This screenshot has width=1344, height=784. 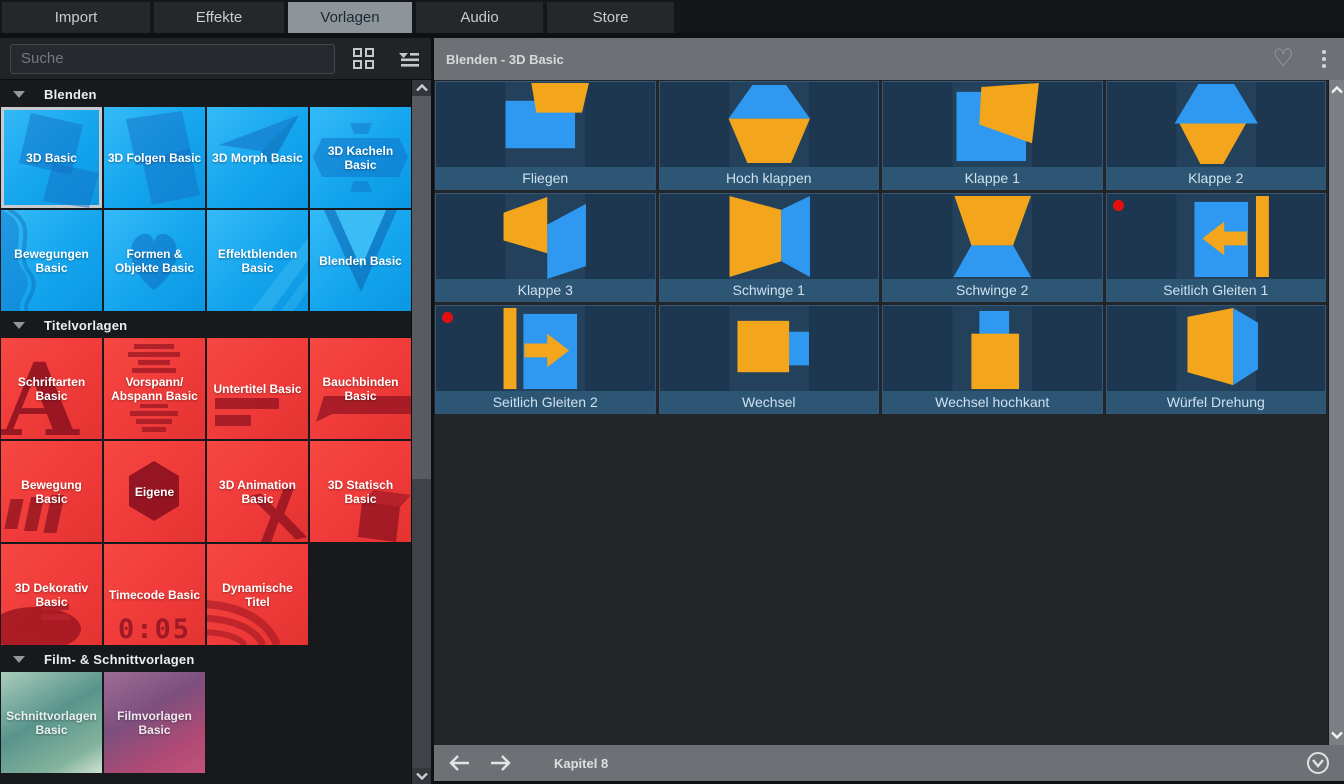 I want to click on template-tile-formen-objekte-basic: Formen & Objekte Basic, so click(x=154, y=260).